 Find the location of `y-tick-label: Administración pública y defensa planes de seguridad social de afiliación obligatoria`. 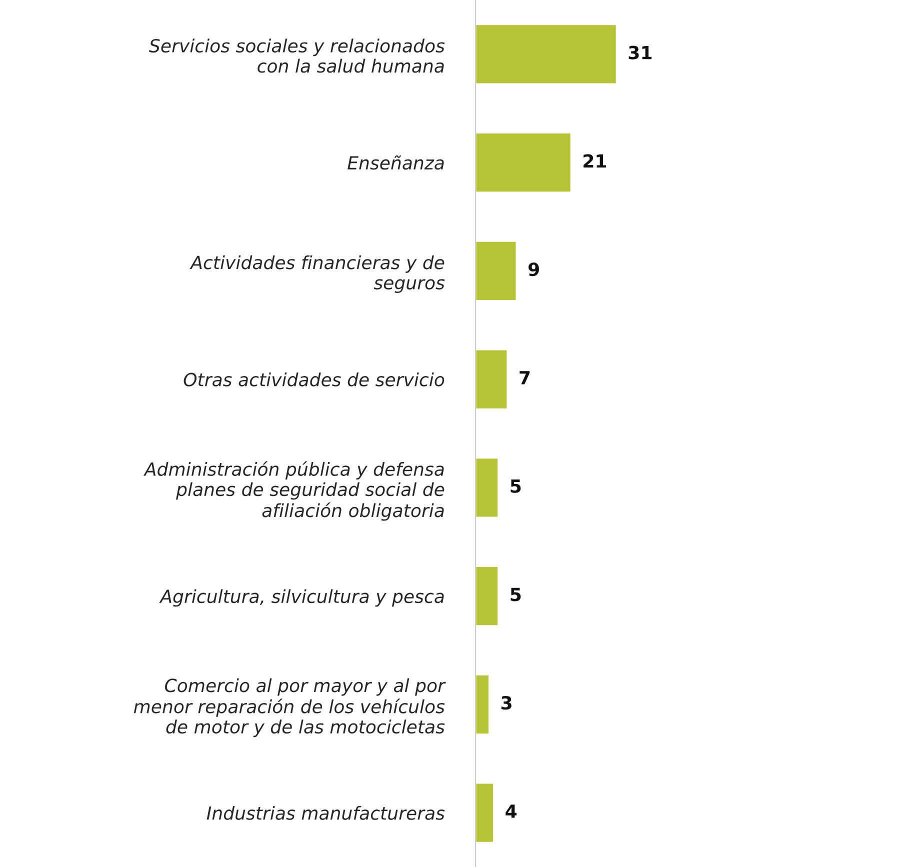

y-tick-label: Administración pública y defensa planes de seguridad social de afiliación obligatoria is located at coordinates (293, 491).